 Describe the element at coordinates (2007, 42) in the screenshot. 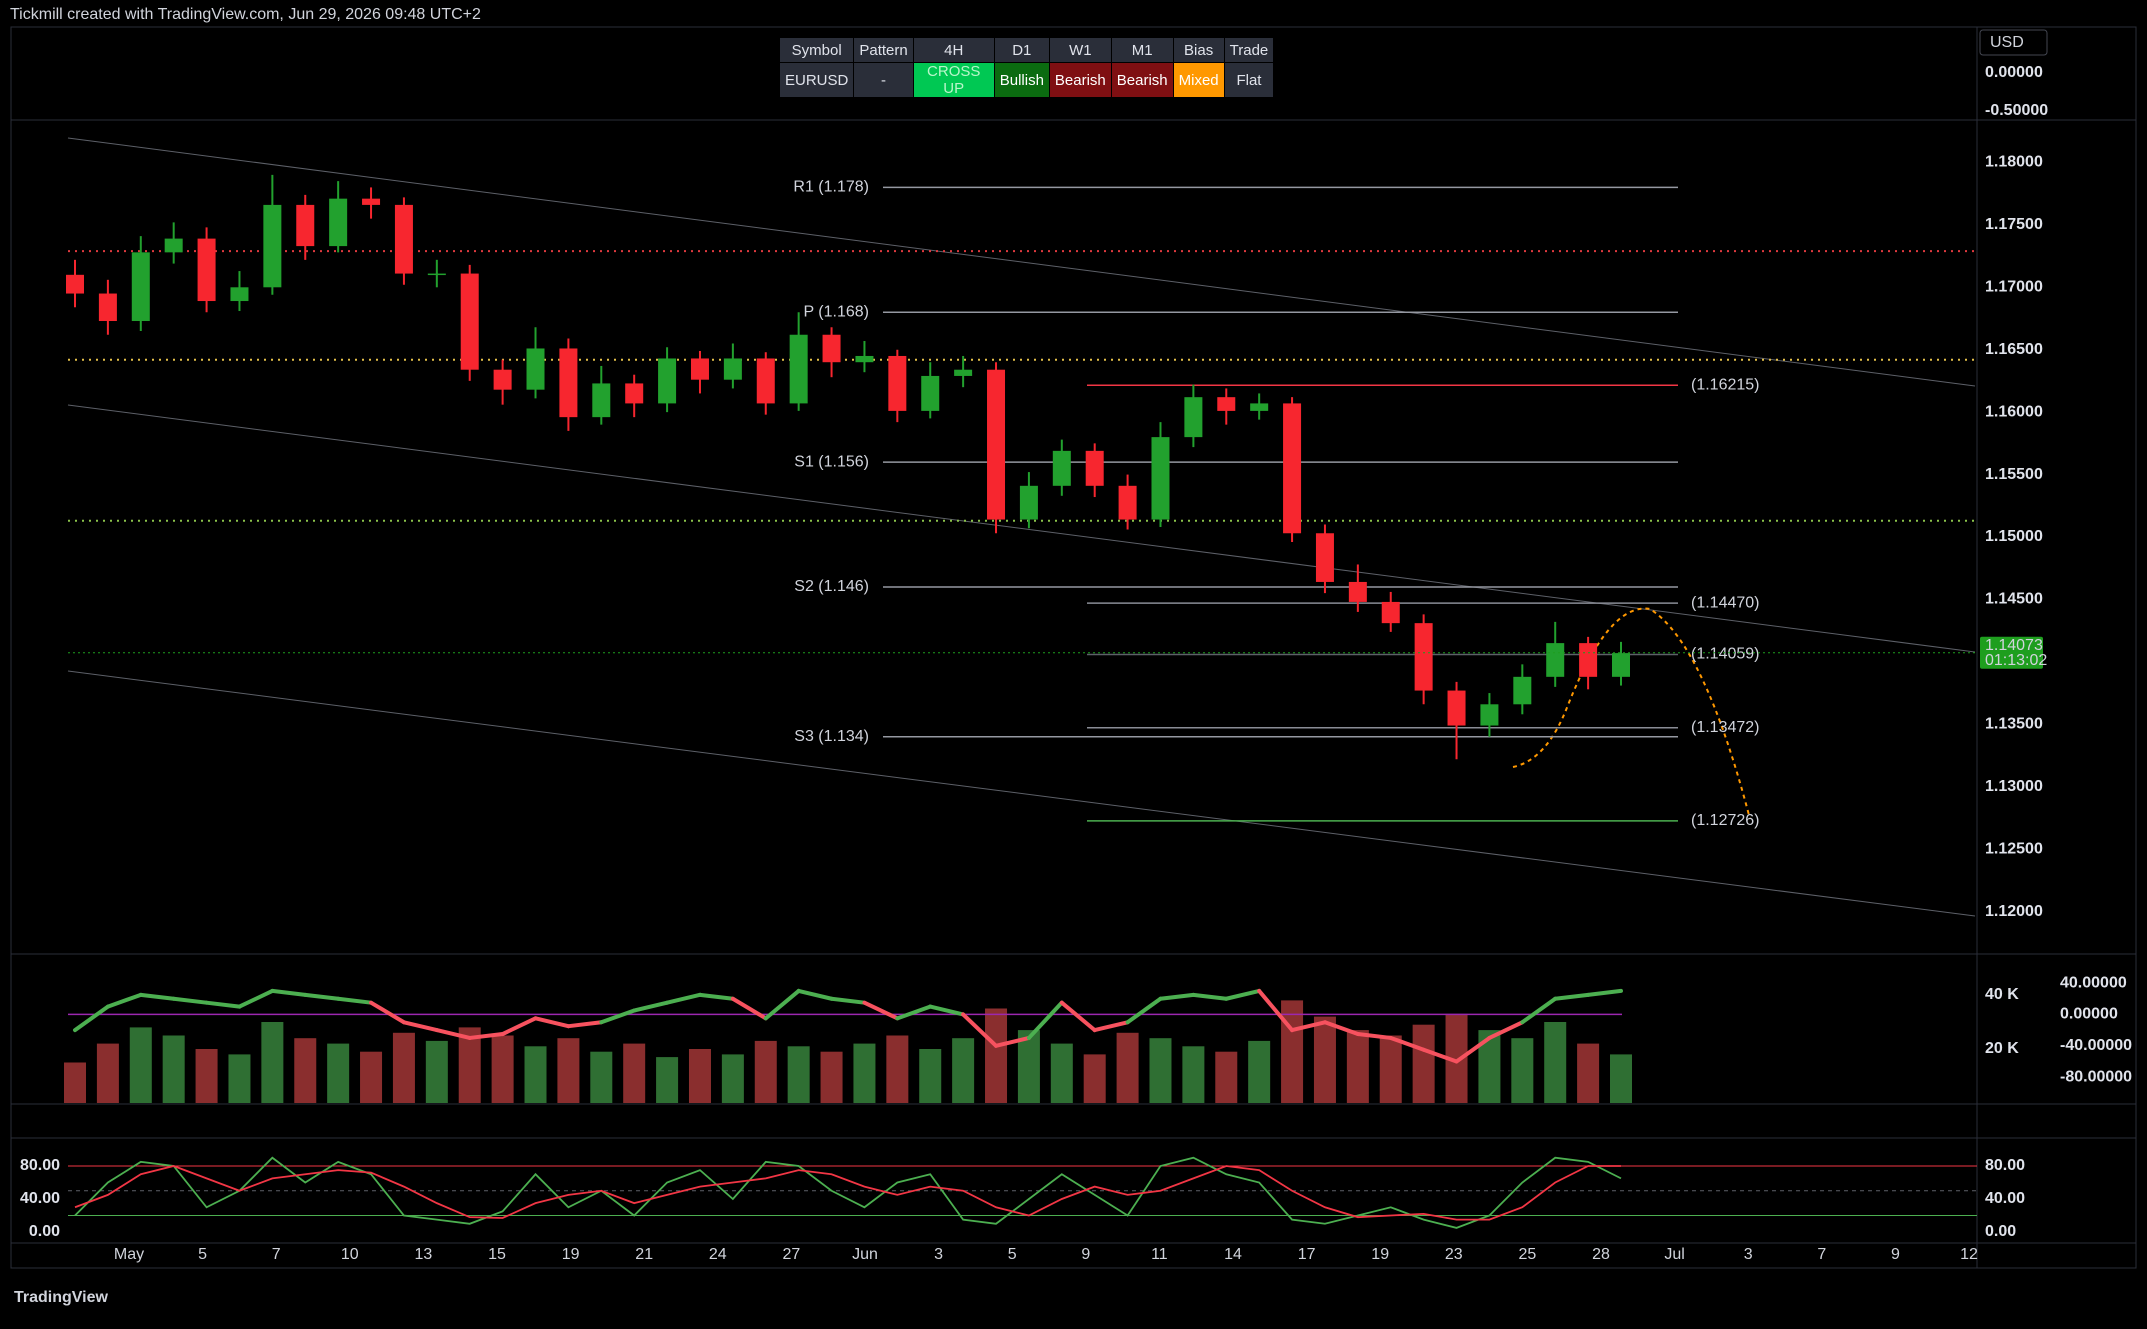

I see `currency: USD` at that location.